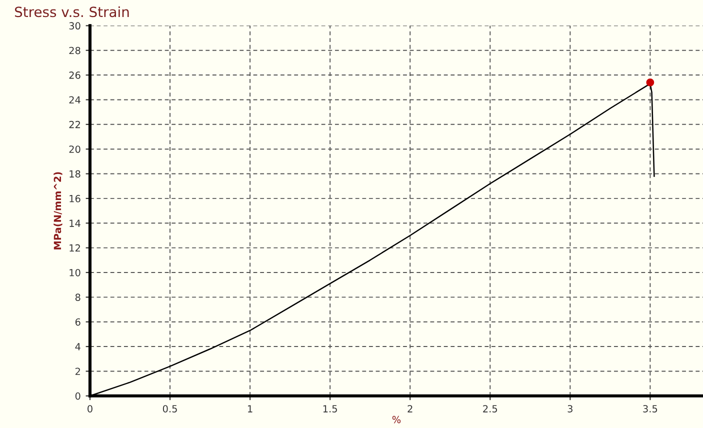  Describe the element at coordinates (74, 26) in the screenshot. I see `y-tick-label: 30` at that location.